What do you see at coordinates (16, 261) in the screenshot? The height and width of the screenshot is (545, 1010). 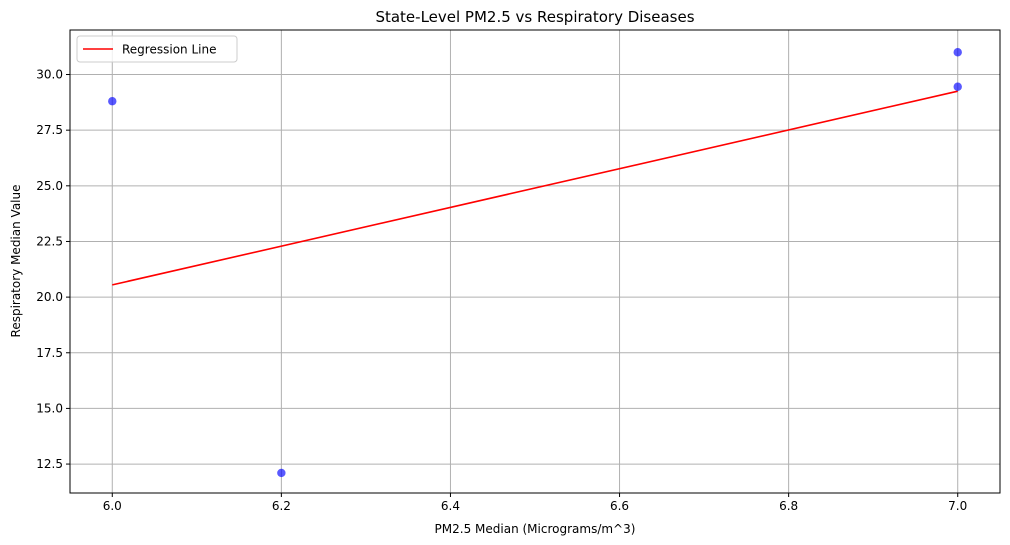 I see `y-axis-label: Respiratory Median Value` at bounding box center [16, 261].